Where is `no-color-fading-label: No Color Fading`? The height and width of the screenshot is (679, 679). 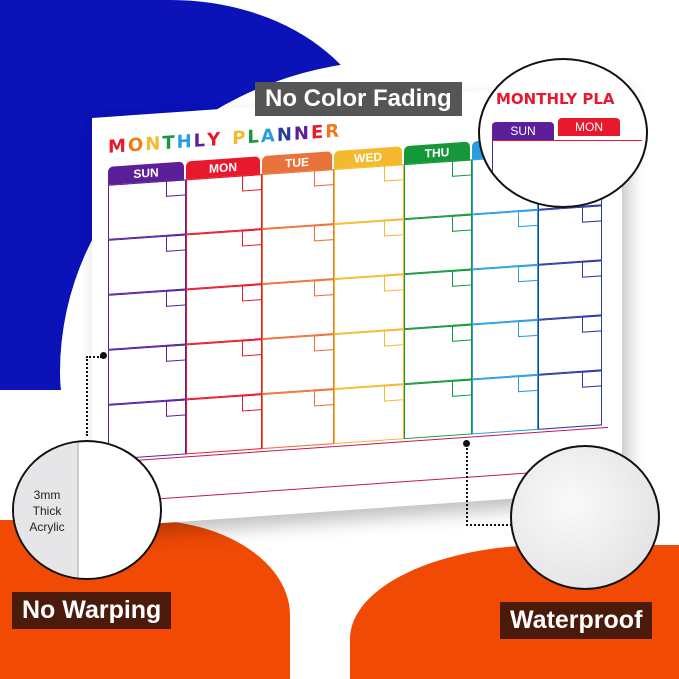 no-color-fading-label: No Color Fading is located at coordinates (358, 99).